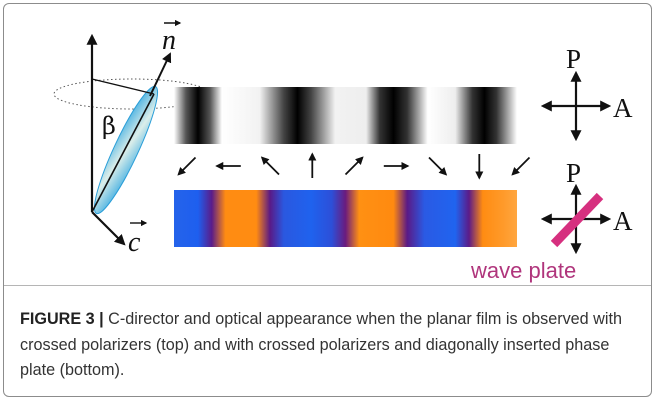  Describe the element at coordinates (109, 126) in the screenshot. I see `beta-symbol: β` at that location.